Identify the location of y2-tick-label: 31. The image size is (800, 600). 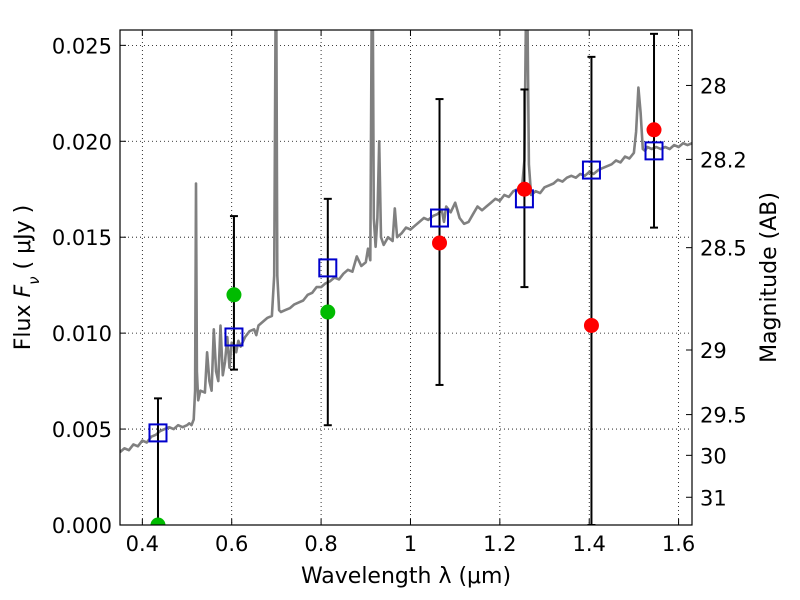
(713, 498).